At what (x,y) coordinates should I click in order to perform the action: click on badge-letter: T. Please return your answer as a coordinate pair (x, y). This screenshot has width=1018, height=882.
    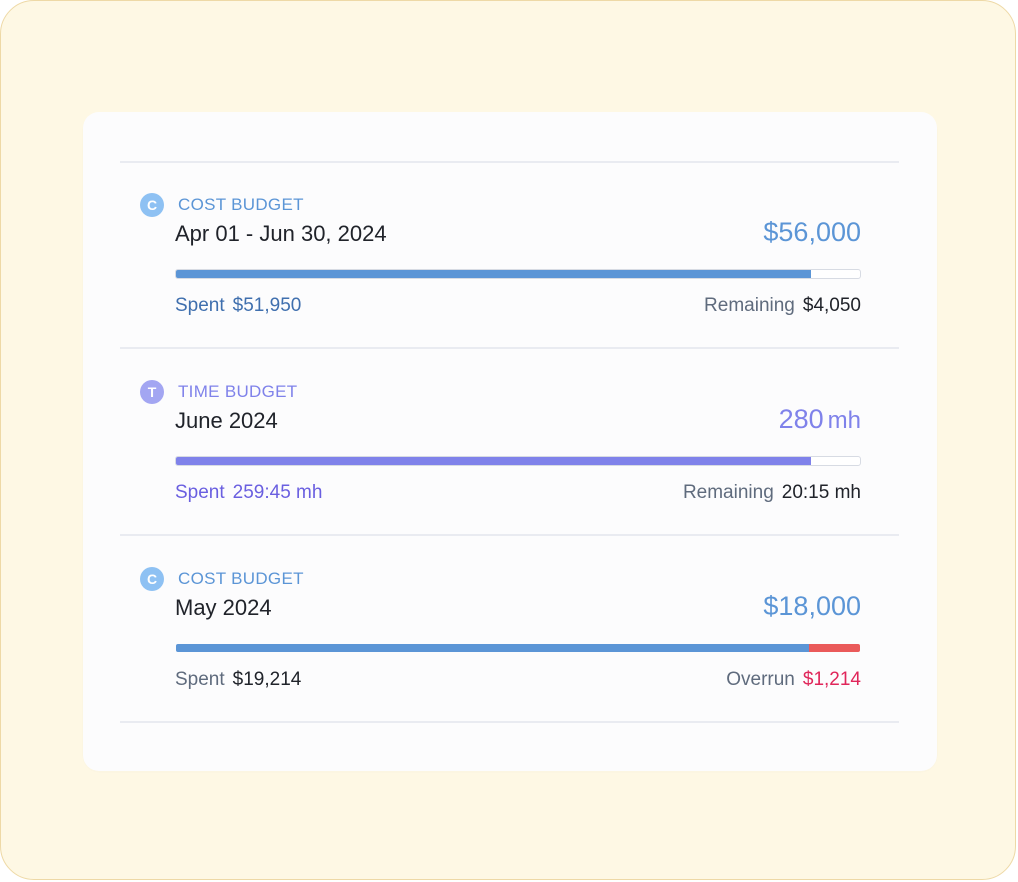
    Looking at the image, I should click on (152, 392).